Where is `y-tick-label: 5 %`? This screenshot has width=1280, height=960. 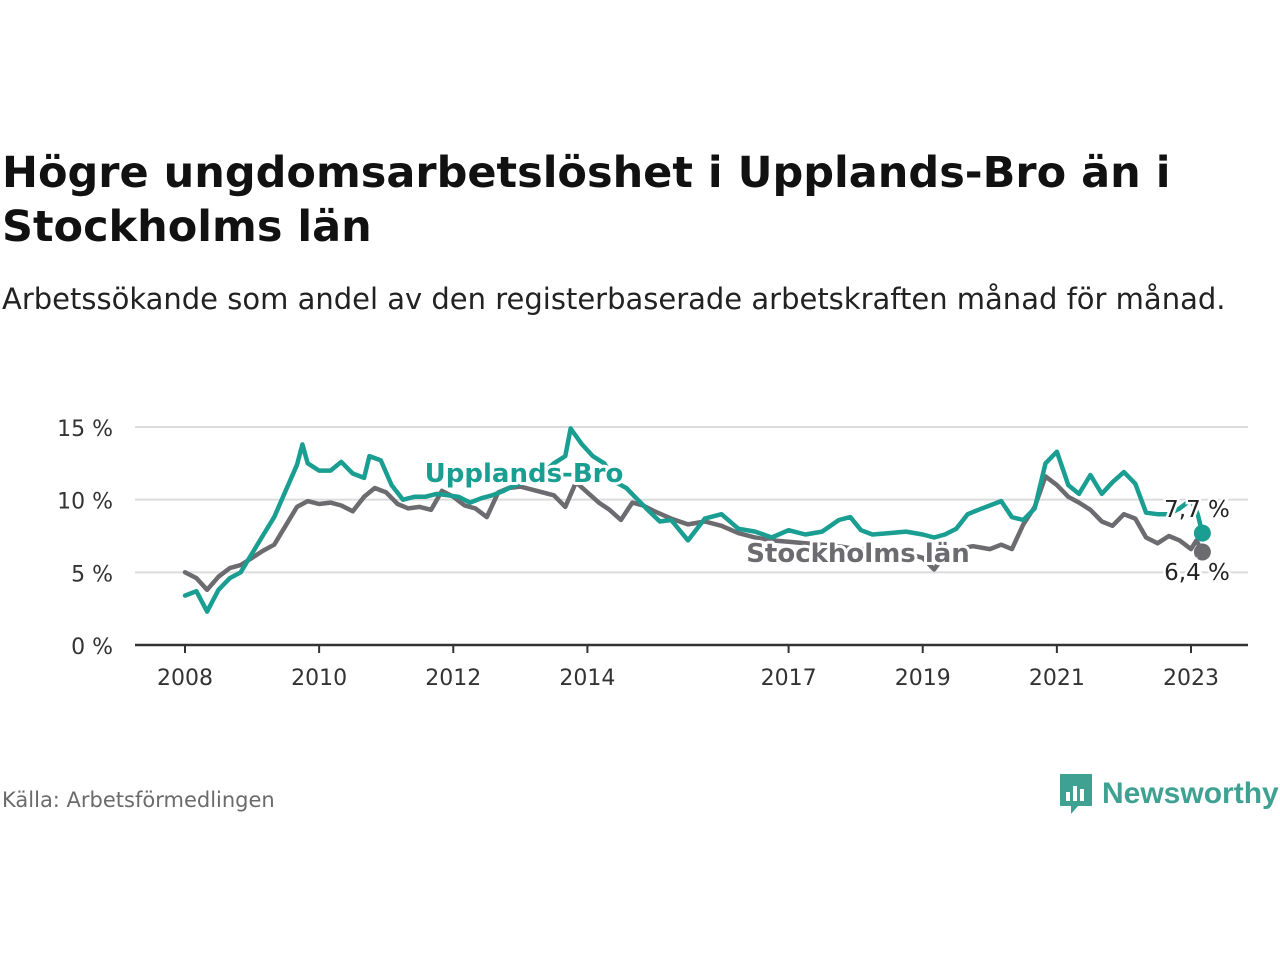
y-tick-label: 5 % is located at coordinates (92, 574).